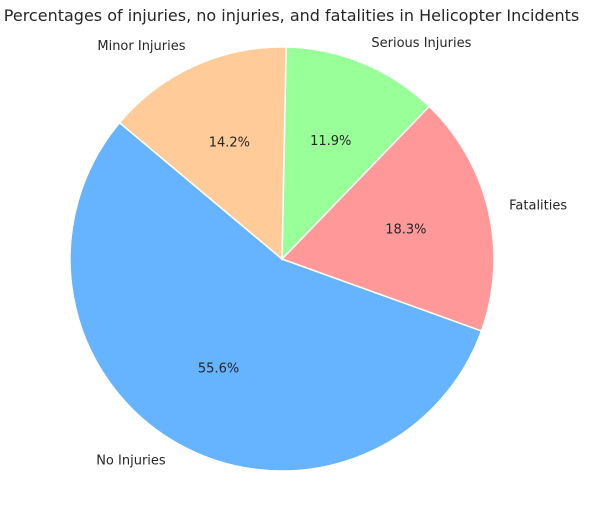 The image size is (605, 510). I want to click on pie-category-label-minor-injuries: Minor Injuries, so click(141, 46).